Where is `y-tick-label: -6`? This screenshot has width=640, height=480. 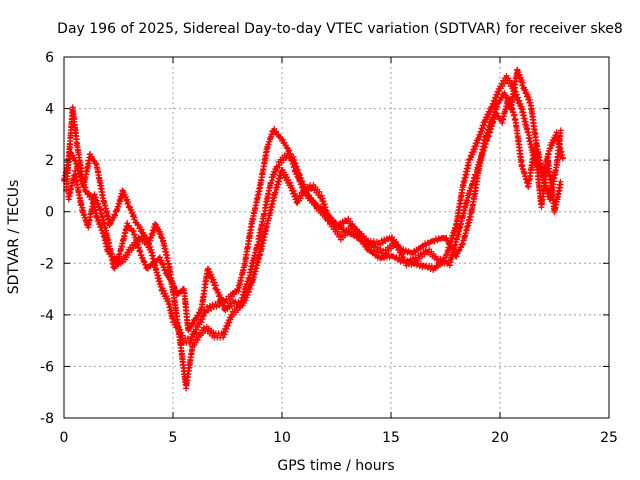
y-tick-label: -6 is located at coordinates (47, 367).